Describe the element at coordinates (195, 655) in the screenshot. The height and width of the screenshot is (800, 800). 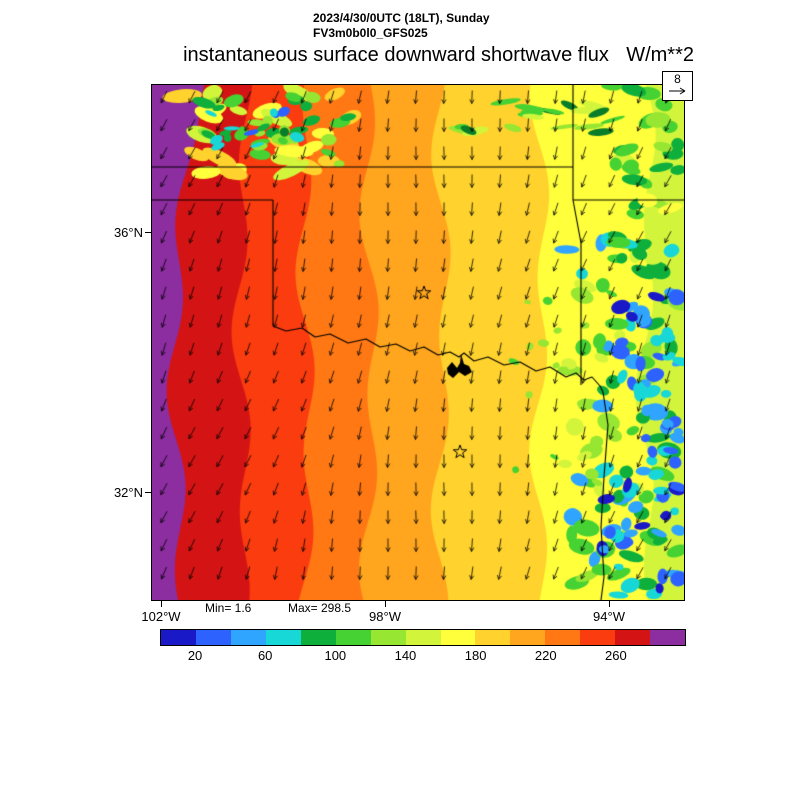
I see `colorbar-tick-label: 20` at that location.